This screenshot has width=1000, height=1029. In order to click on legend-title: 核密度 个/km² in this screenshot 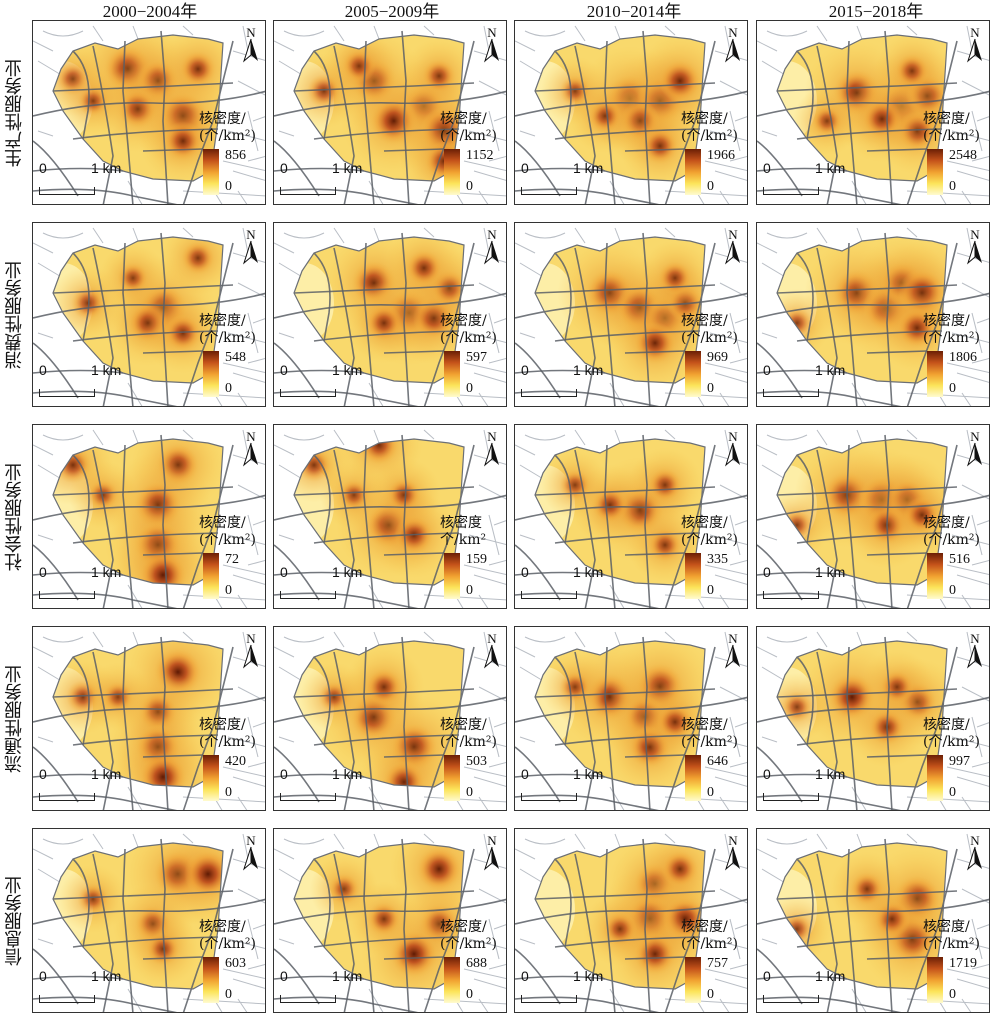, I will do `click(463, 532)`.